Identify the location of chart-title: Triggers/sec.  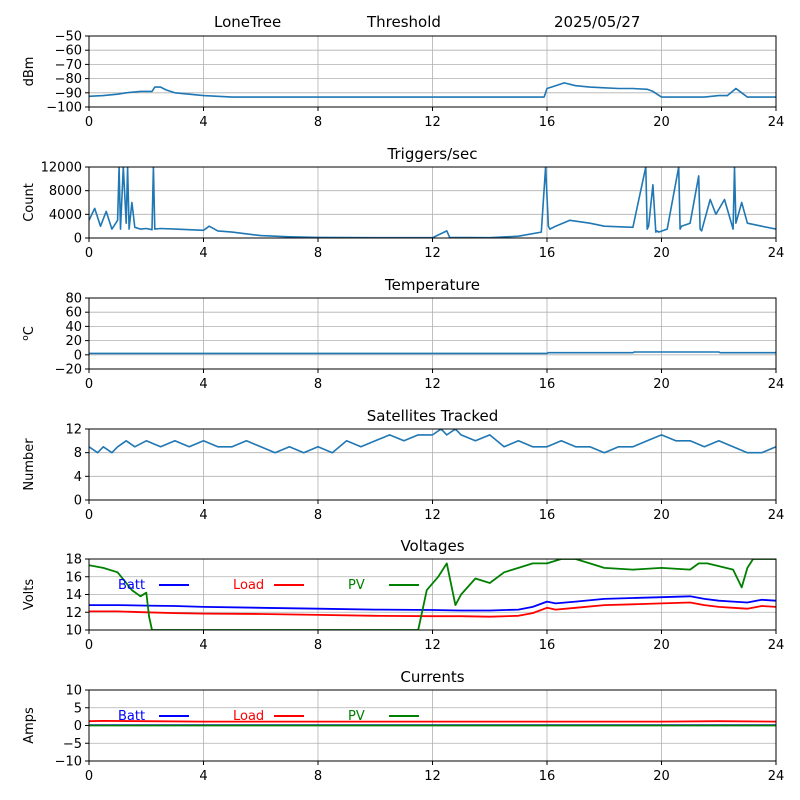
(432, 154).